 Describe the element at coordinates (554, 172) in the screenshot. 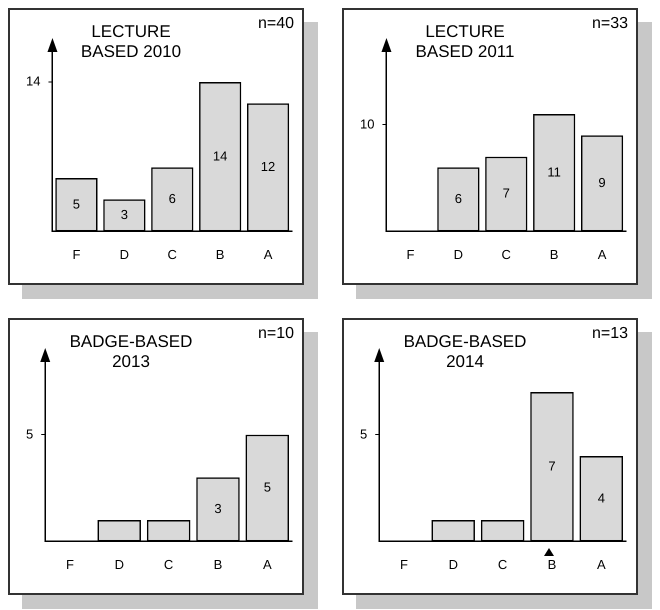

I see `data-label: 11` at that location.